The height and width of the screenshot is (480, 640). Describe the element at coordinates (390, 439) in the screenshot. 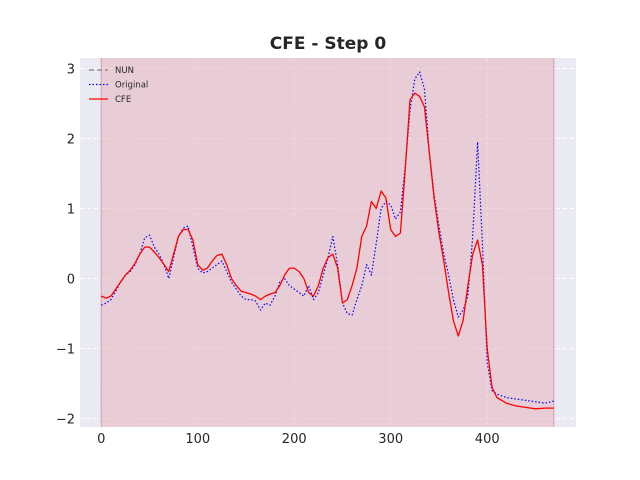

I see `x-tick-label: 300` at that location.